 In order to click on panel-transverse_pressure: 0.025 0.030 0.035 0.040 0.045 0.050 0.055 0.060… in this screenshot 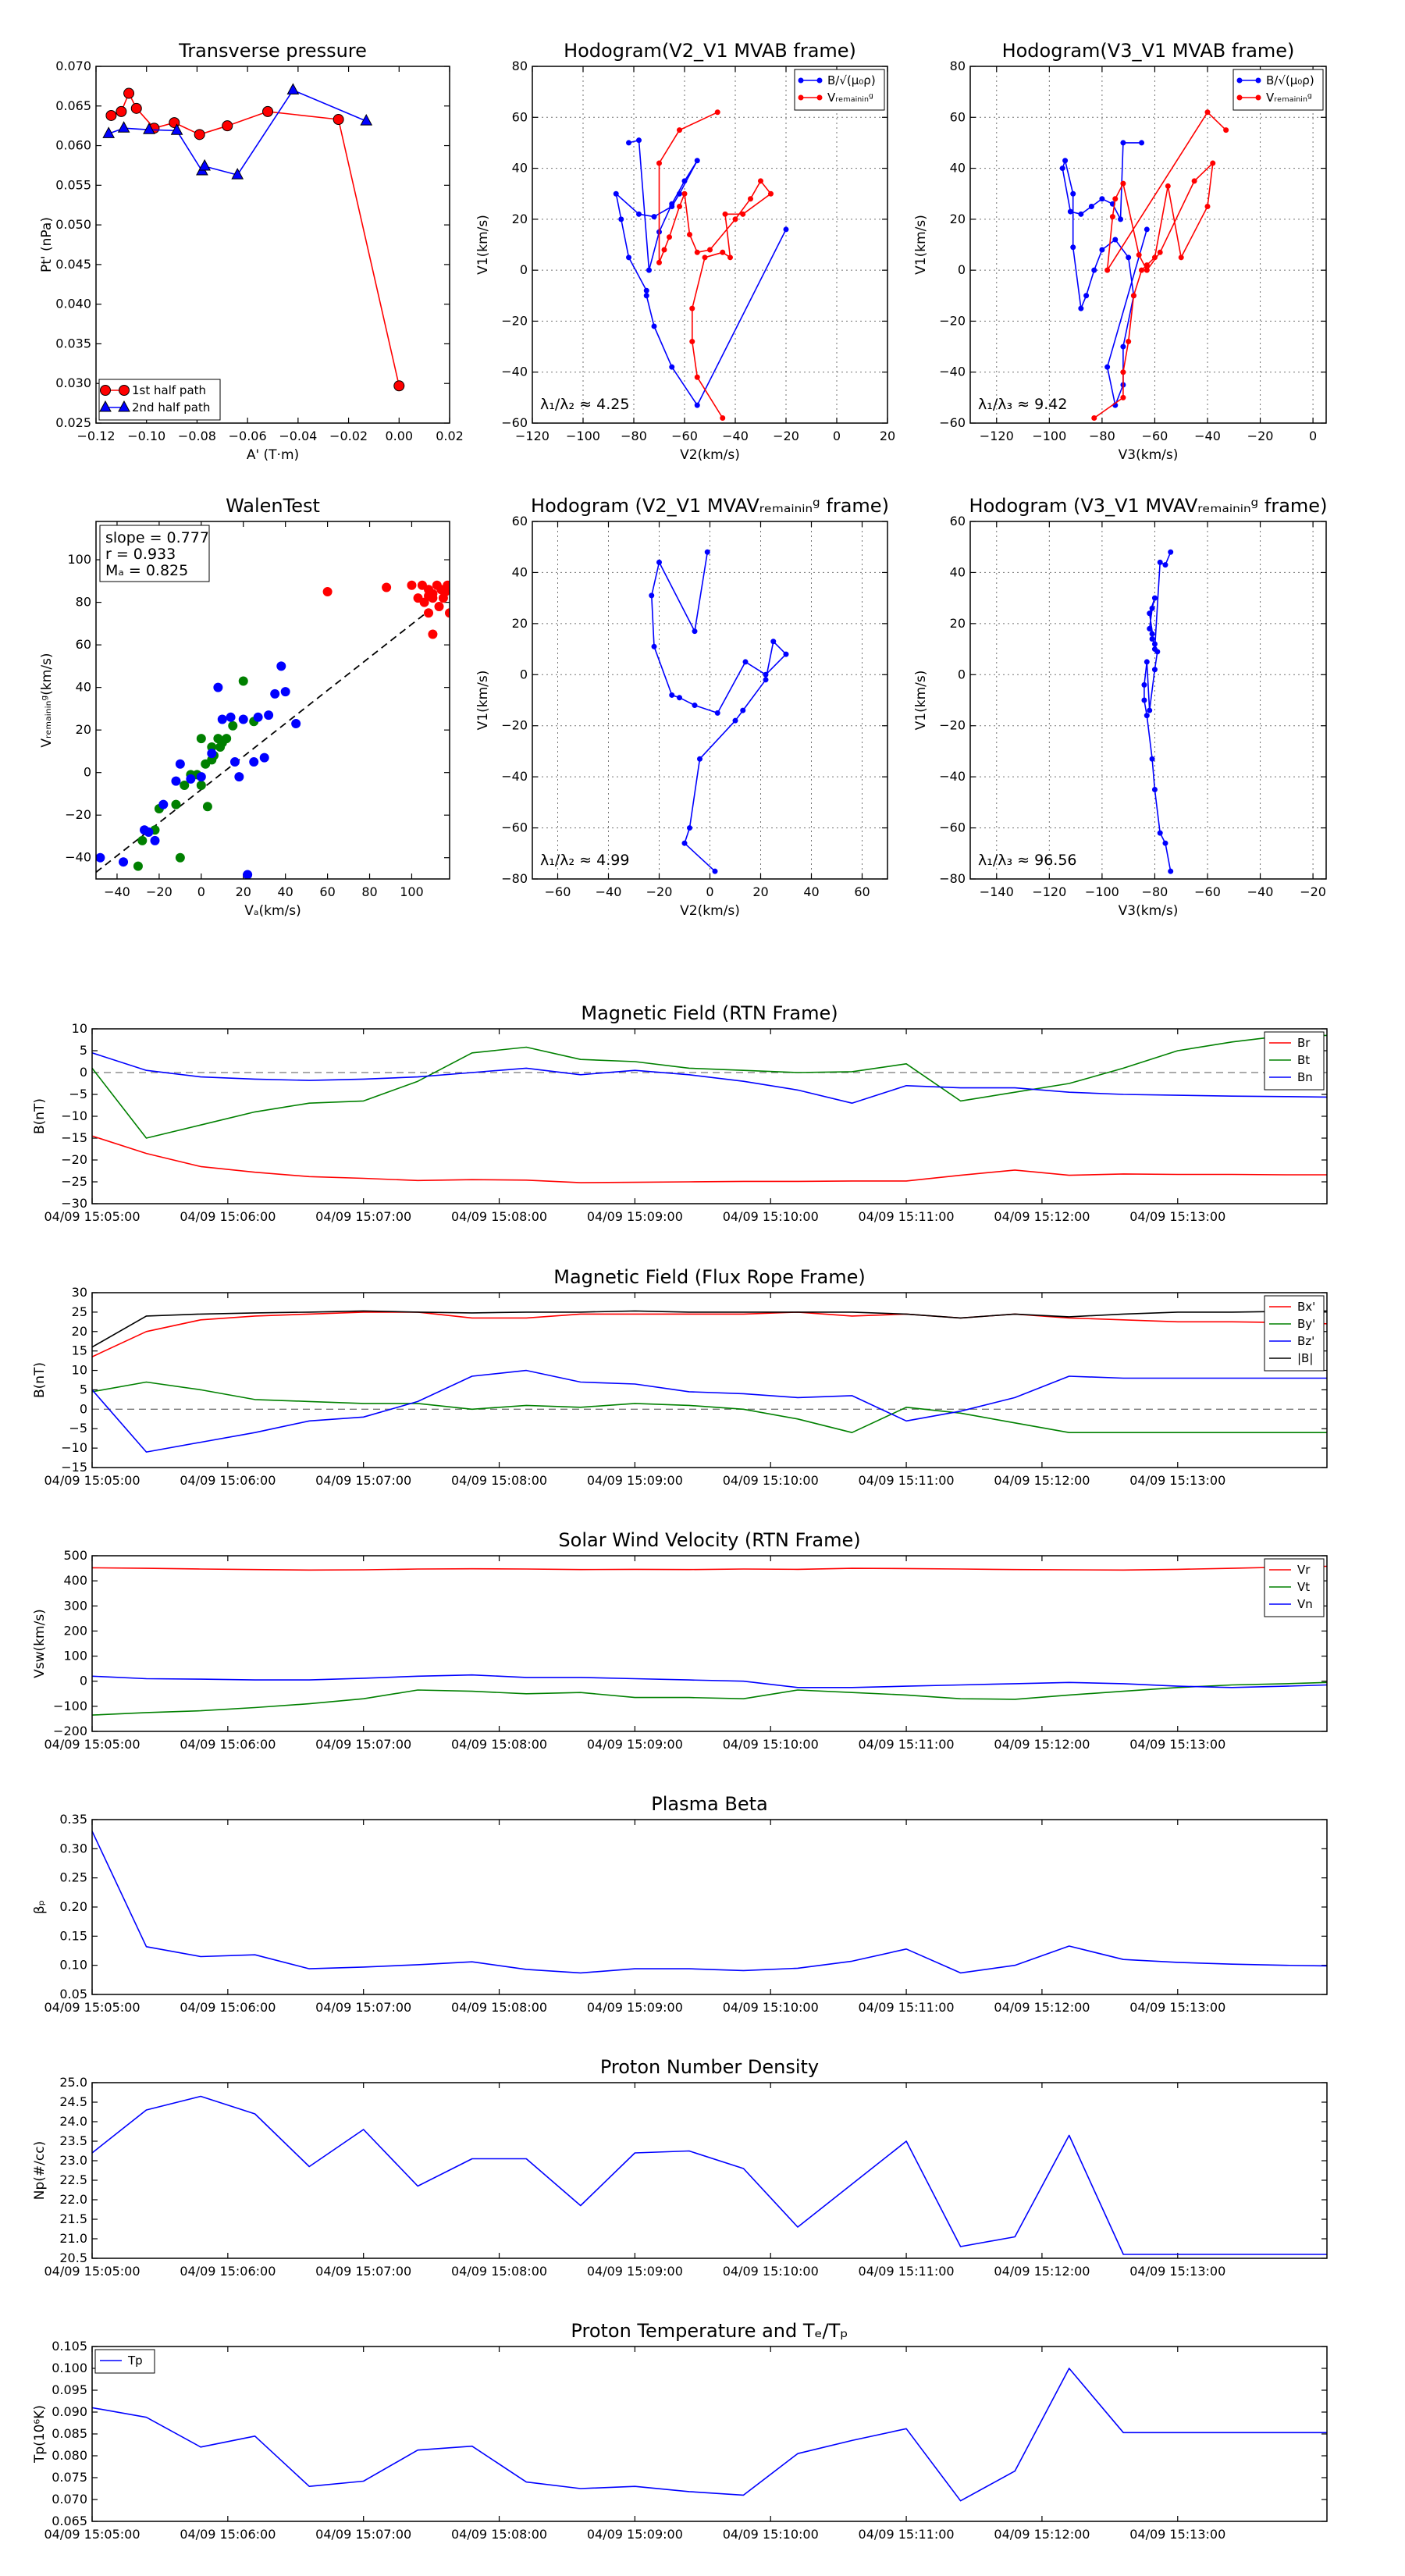, I will do `click(252, 251)`.